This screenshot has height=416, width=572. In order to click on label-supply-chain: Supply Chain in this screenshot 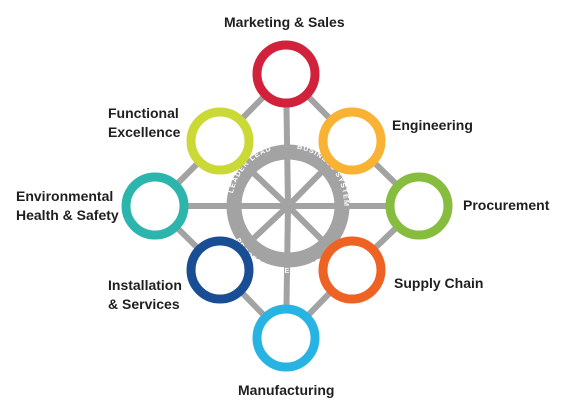, I will do `click(439, 283)`.